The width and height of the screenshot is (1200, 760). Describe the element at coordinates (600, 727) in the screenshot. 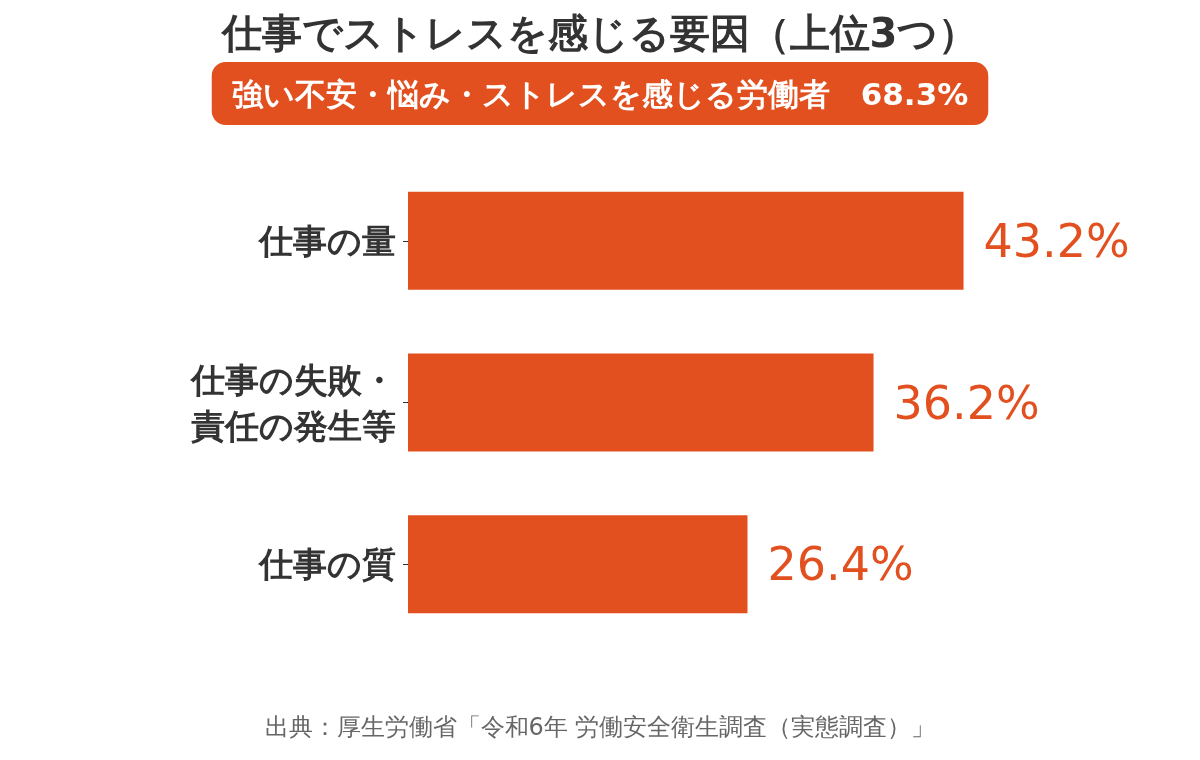

I see `source-note: 出典：厚生労働省「令和6年 労働安全衛生調査（実態調査）」` at that location.